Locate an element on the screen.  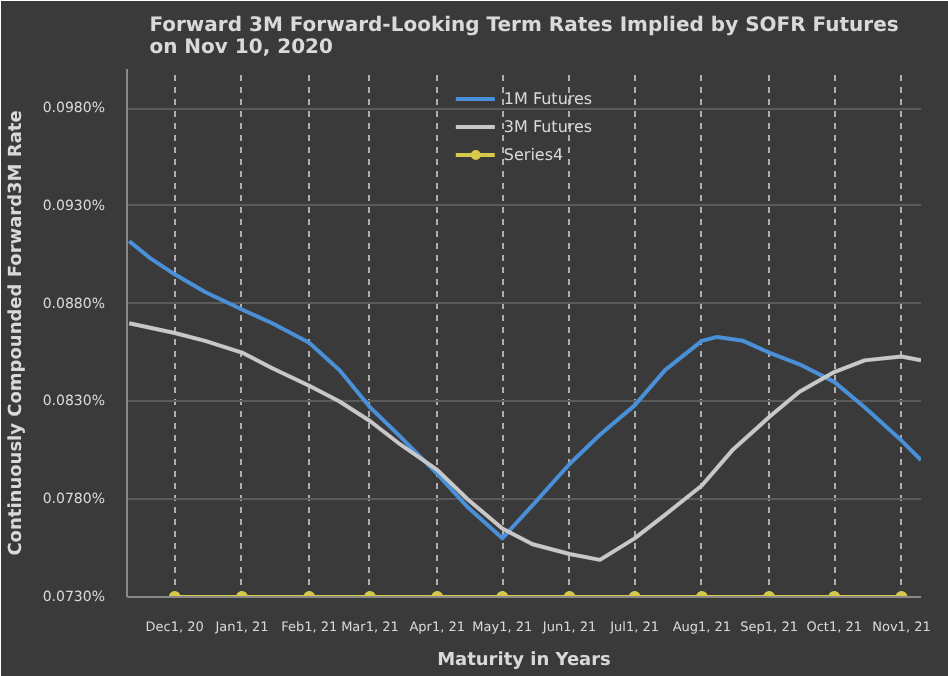
legend-label: 1M Futures is located at coordinates (548, 98).